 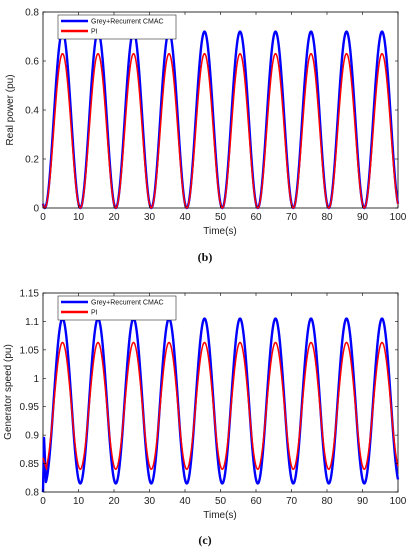 What do you see at coordinates (32, 62) in the screenshot?
I see `y-tick-label: 0.6` at bounding box center [32, 62].